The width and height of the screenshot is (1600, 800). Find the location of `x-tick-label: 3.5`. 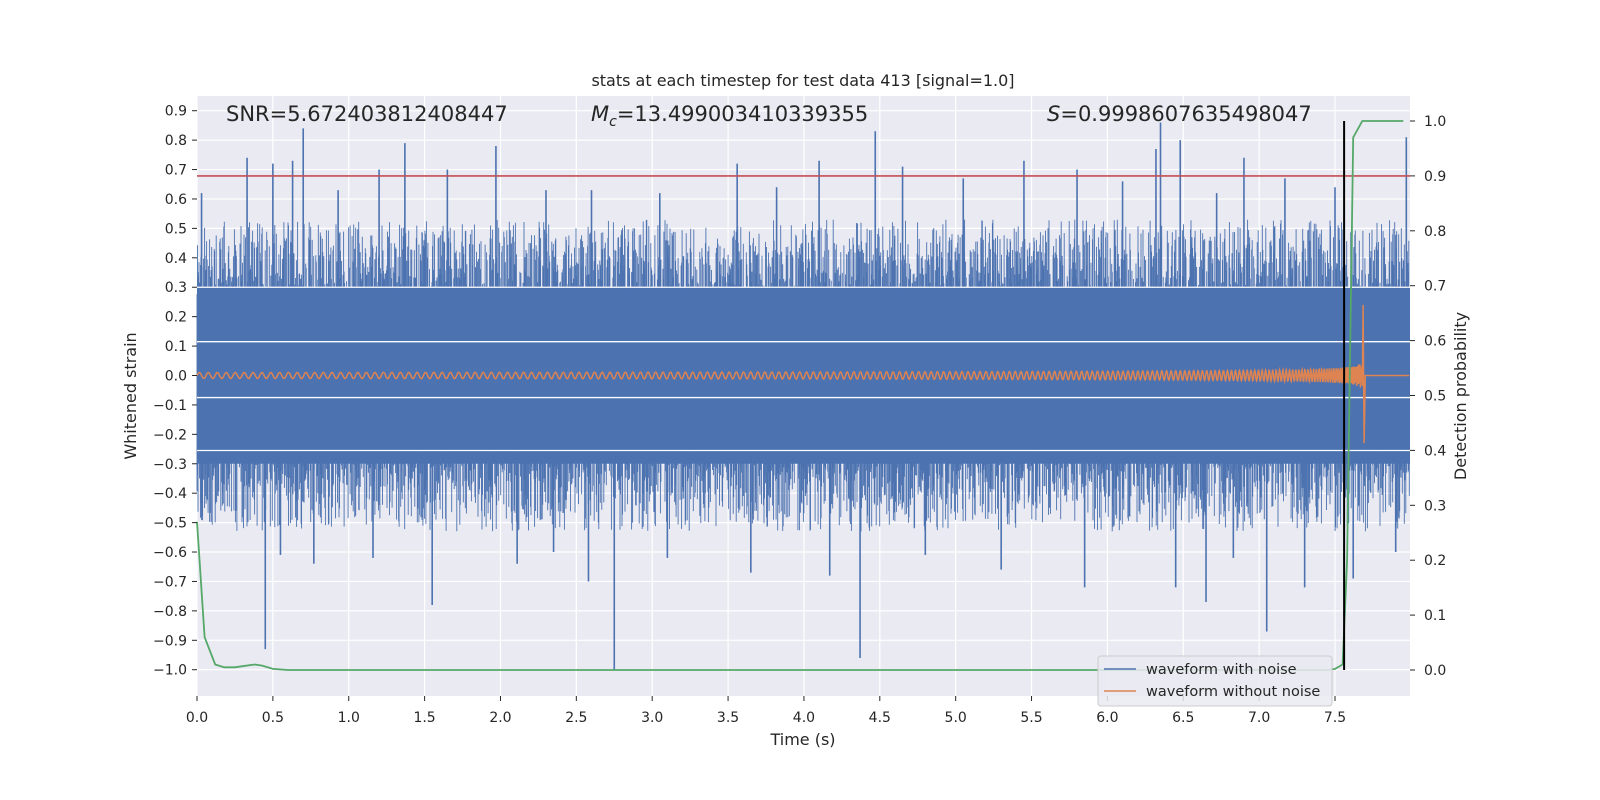

x-tick-label: 3.5 is located at coordinates (728, 718).